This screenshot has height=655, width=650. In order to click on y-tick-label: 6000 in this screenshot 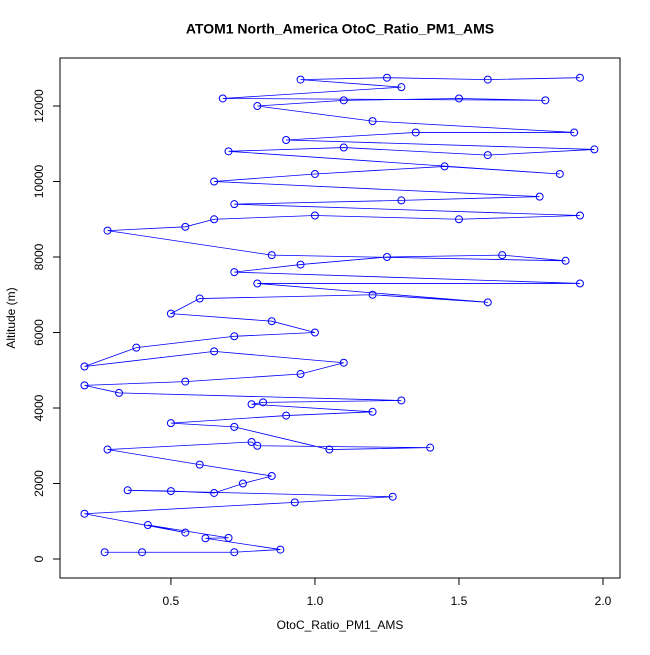, I will do `click(39, 332)`.